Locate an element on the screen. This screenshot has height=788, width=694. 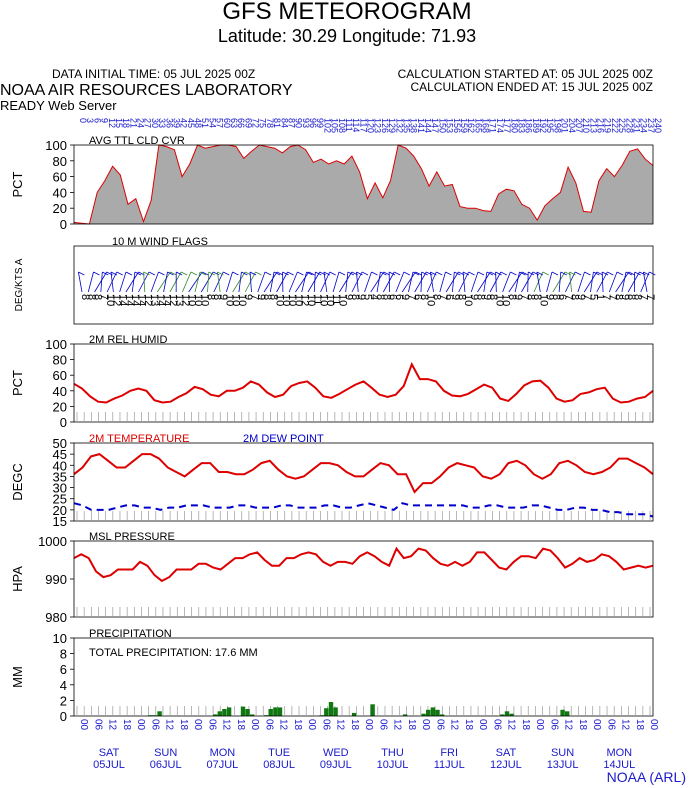
y-tick-label: 80 is located at coordinates (60, 360).